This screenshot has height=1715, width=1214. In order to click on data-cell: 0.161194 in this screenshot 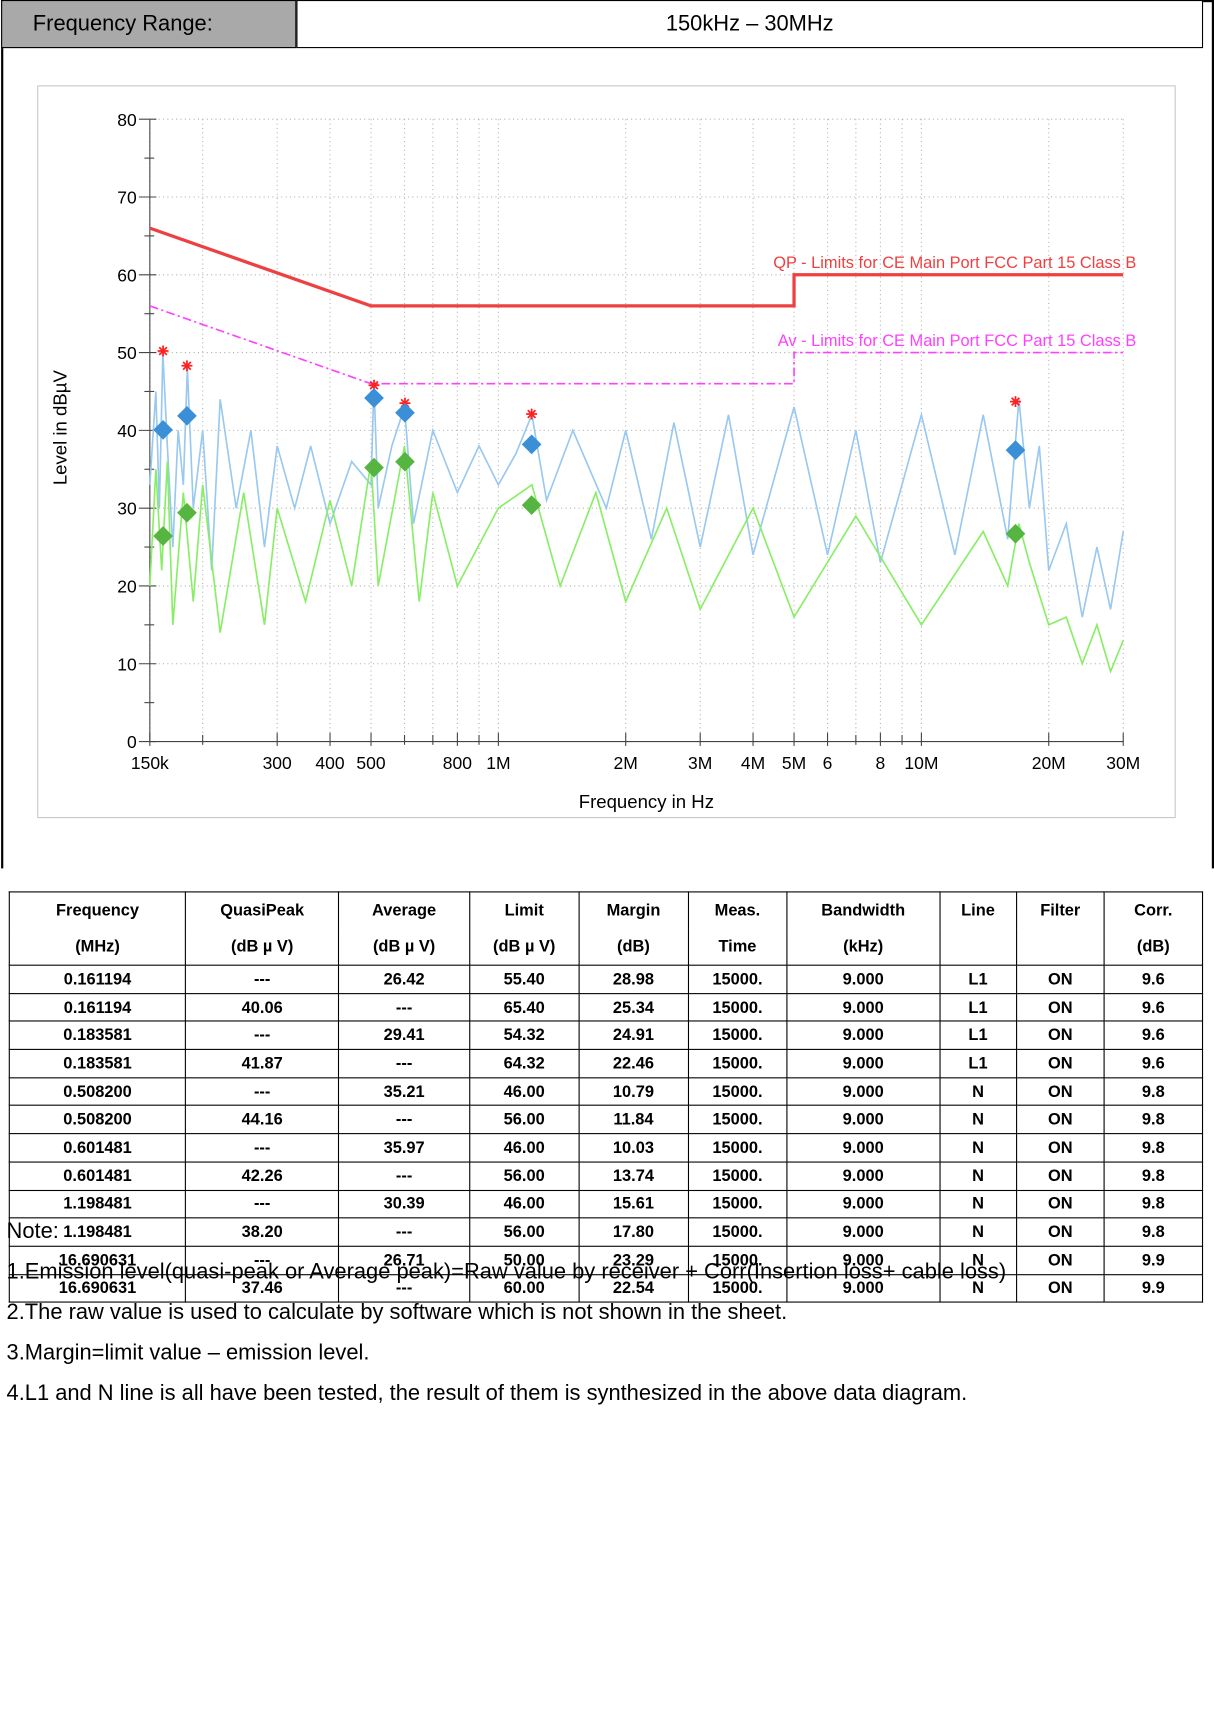, I will do `click(97, 979)`.